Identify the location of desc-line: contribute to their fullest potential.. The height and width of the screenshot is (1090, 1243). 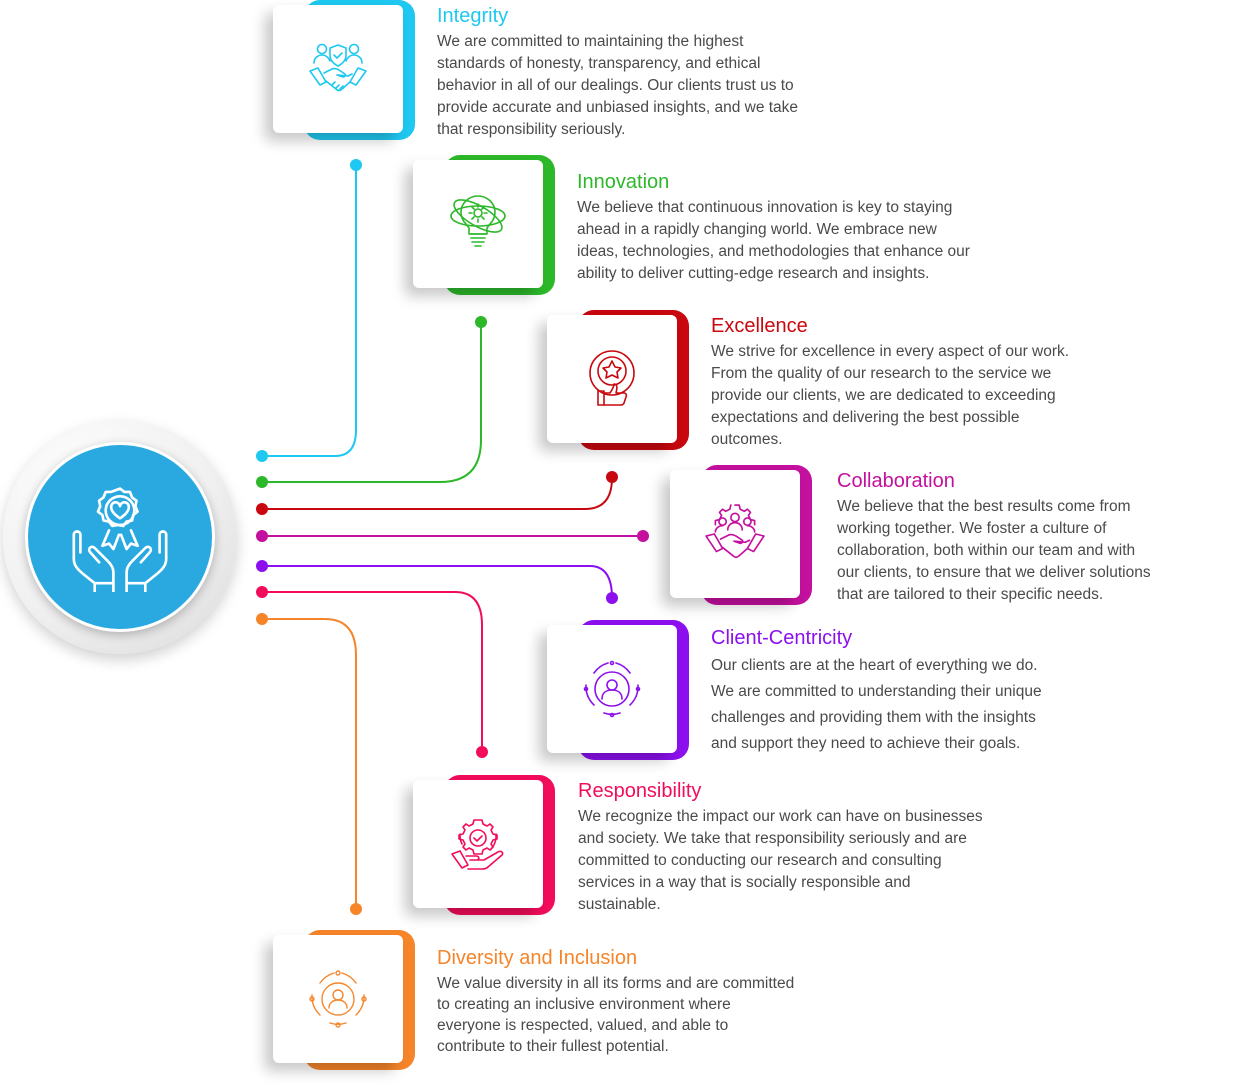
(553, 1046).